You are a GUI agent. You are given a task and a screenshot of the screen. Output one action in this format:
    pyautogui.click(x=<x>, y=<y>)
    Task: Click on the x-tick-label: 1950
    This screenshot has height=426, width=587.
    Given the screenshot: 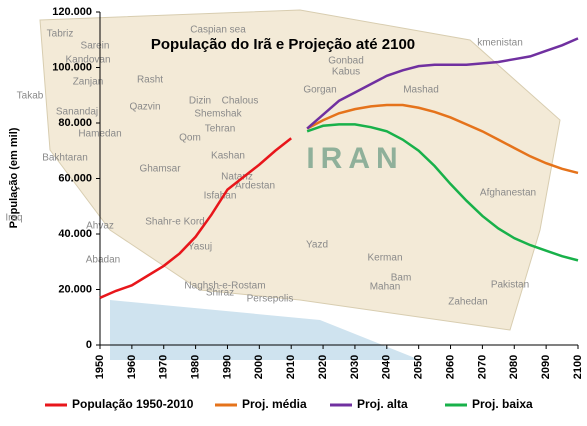 What is the action you would take?
    pyautogui.click(x=100, y=367)
    